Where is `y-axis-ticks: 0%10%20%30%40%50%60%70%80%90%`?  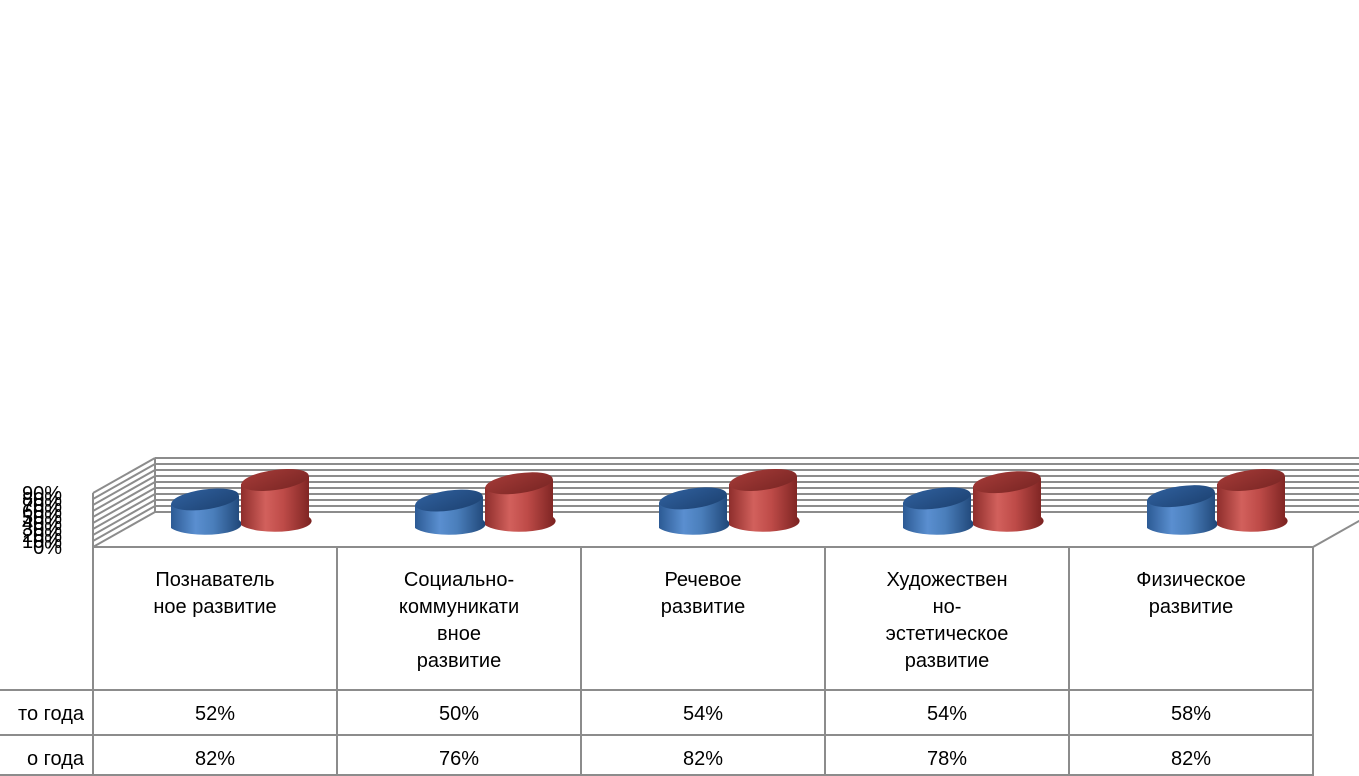
y-axis-ticks: 0%10%20%30%40%50%60%70%80%90% is located at coordinates (42, 521).